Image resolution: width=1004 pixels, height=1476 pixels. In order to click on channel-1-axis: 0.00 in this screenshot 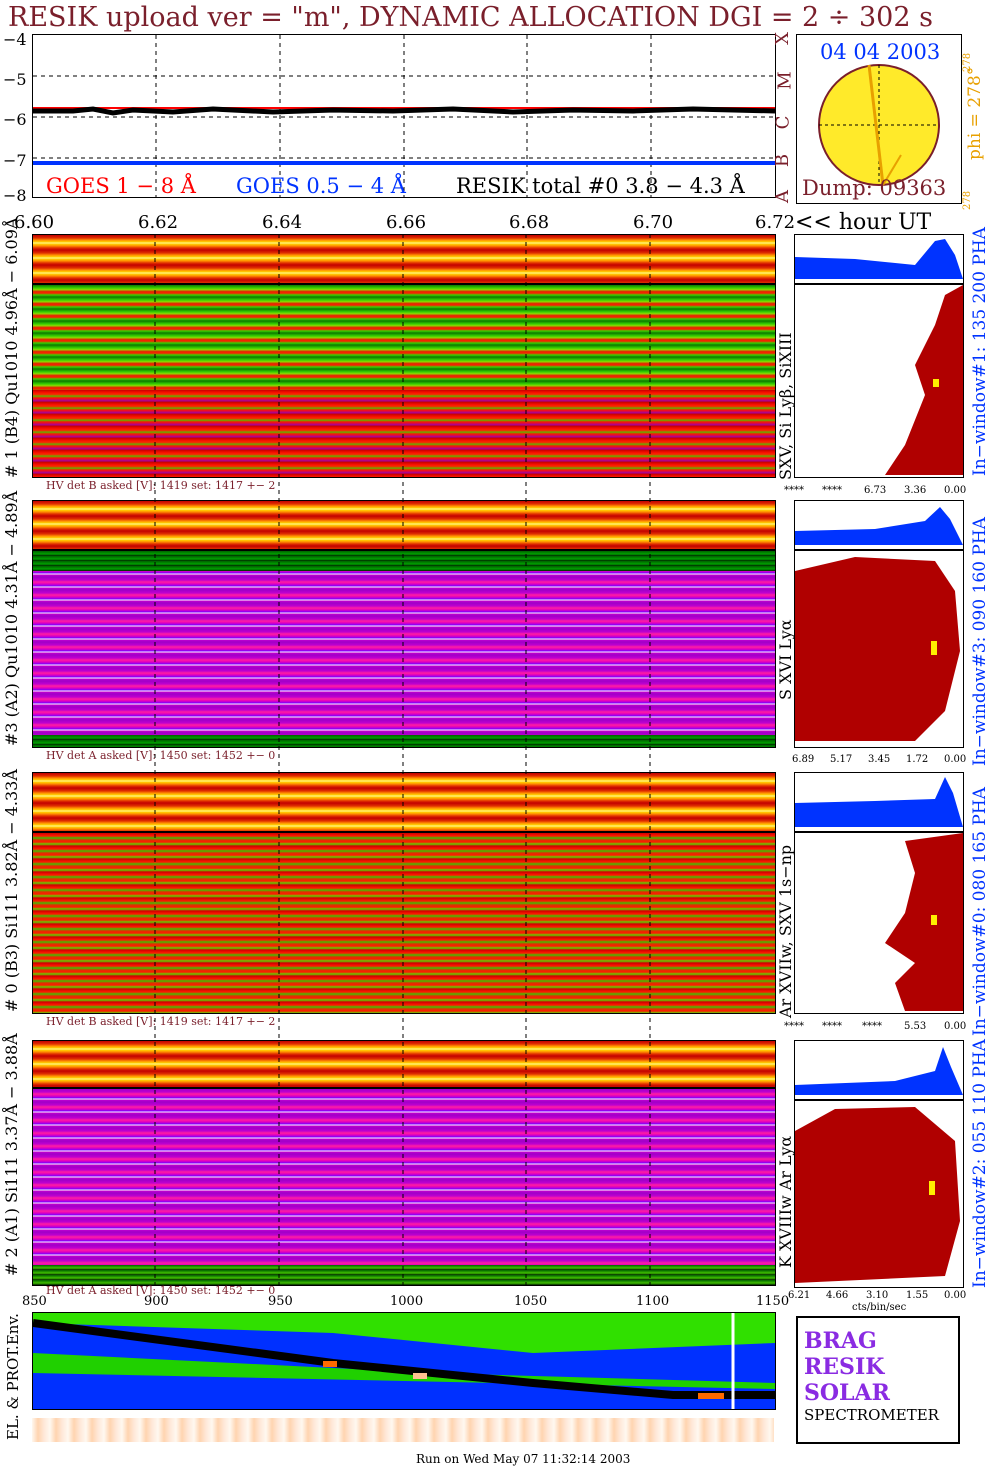, I will do `click(955, 490)`.